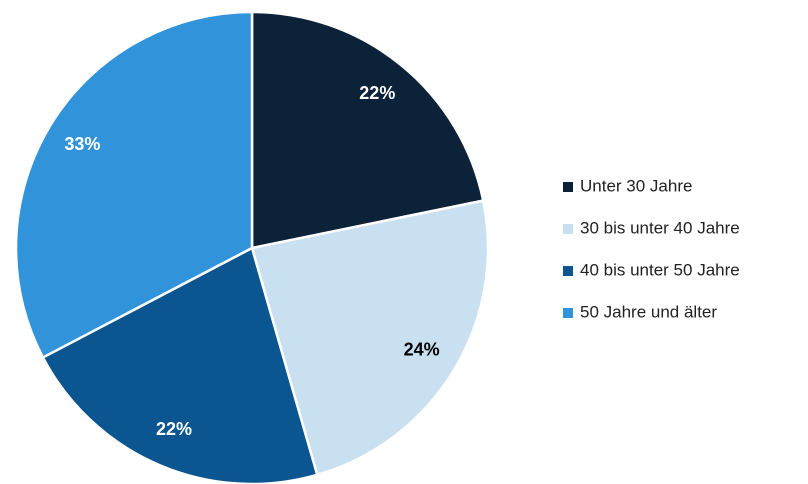  I want to click on legend-label: Unter 30 Jahre, so click(636, 185).